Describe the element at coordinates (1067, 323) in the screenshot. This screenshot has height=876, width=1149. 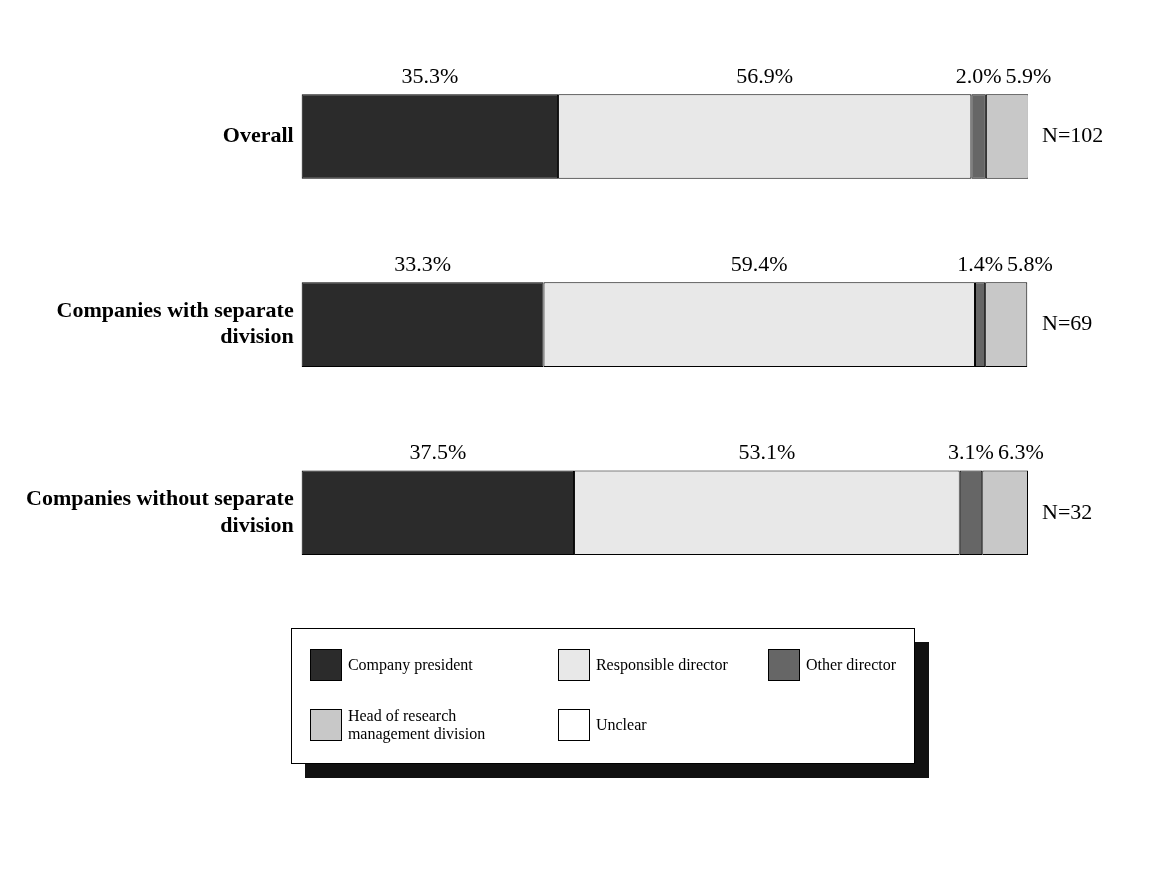
I see `text: N=69` at that location.